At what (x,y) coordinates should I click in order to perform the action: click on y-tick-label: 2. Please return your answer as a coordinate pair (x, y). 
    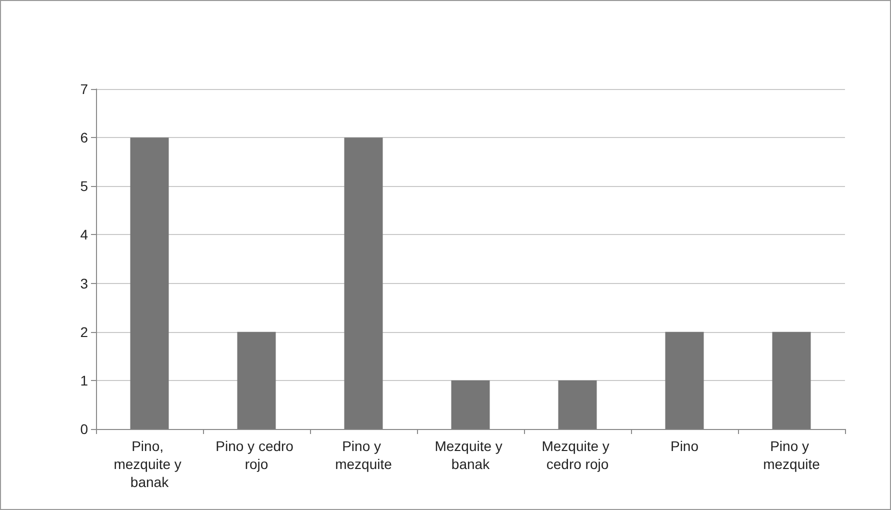
    Looking at the image, I should click on (84, 332).